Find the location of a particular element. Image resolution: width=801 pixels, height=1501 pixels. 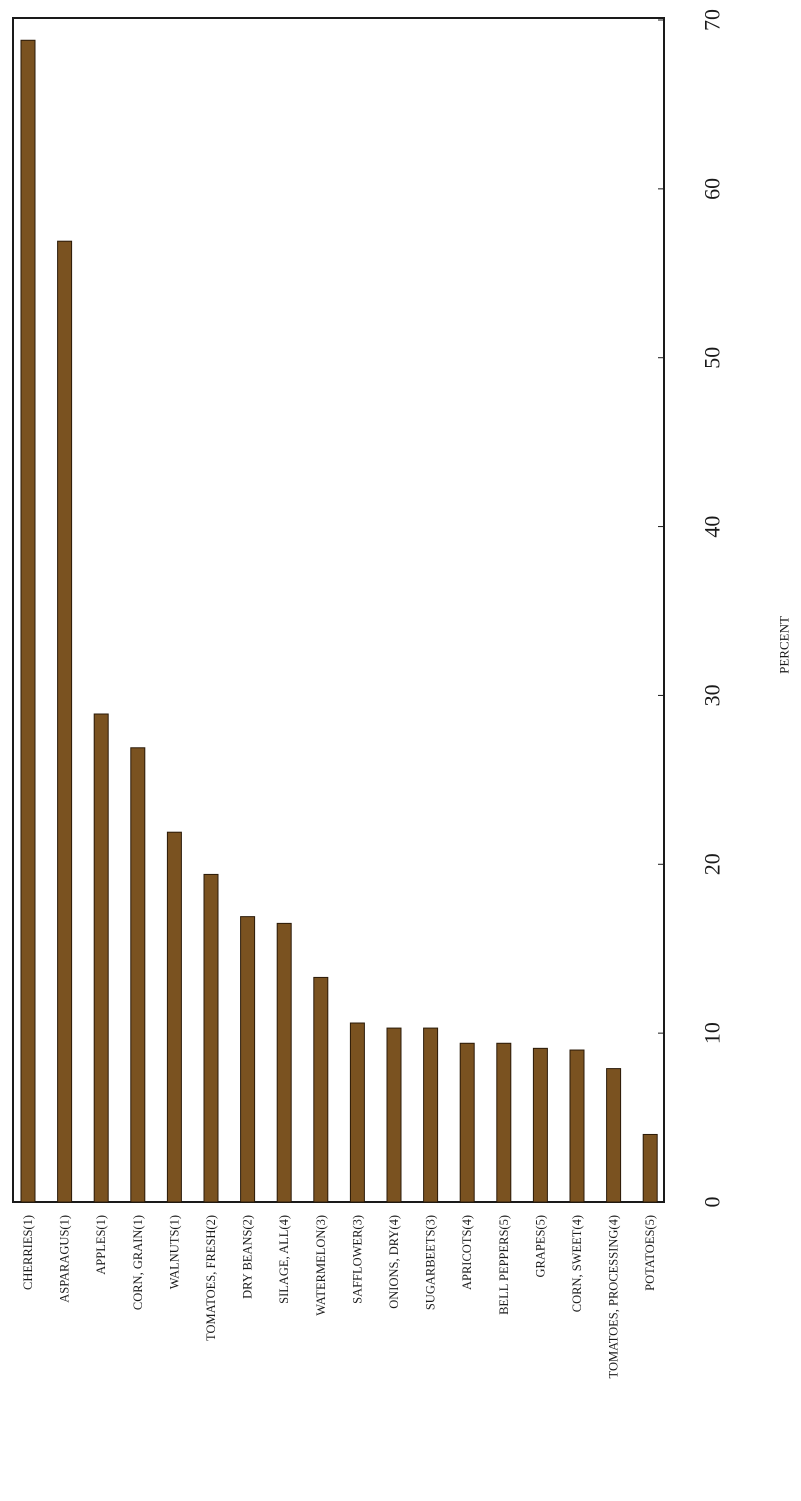

tick-label: 0 is located at coordinates (712, 1202).